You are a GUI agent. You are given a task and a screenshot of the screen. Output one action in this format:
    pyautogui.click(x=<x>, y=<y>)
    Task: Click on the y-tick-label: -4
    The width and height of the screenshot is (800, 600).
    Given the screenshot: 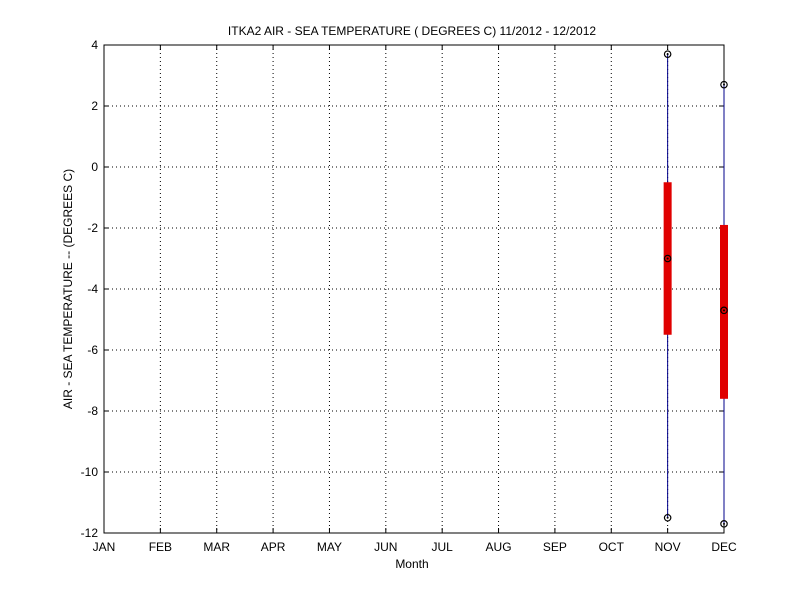 What is the action you would take?
    pyautogui.click(x=92, y=289)
    